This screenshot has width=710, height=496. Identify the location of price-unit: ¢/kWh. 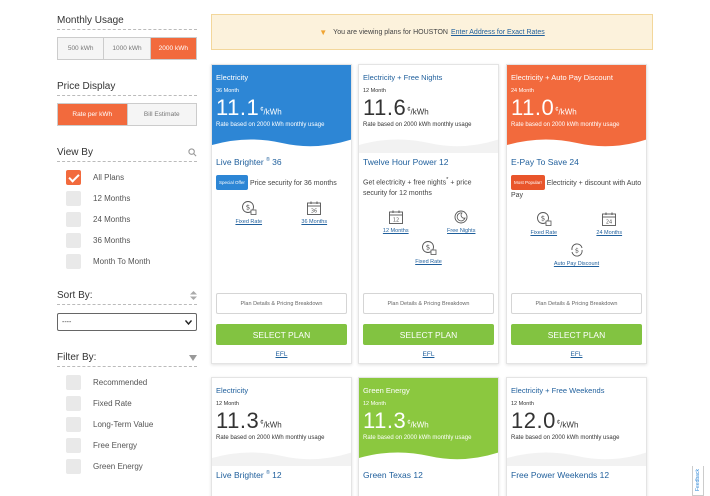
(418, 112).